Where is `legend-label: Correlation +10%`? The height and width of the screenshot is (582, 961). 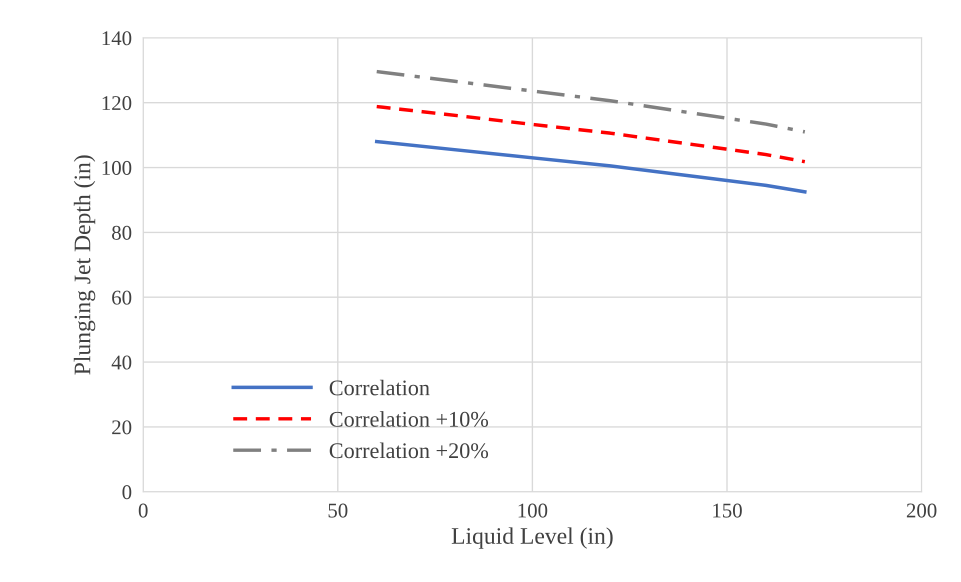 legend-label: Correlation +10% is located at coordinates (409, 419).